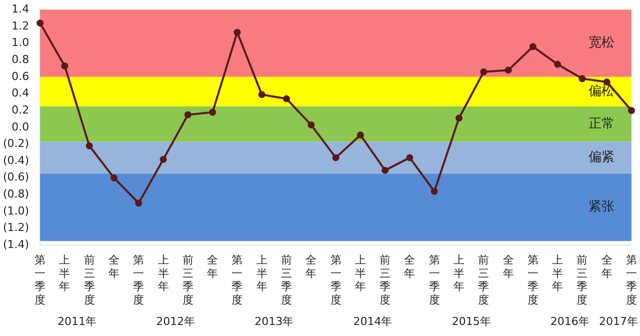  I want to click on y-tick-label: (1.2), so click(16, 227).